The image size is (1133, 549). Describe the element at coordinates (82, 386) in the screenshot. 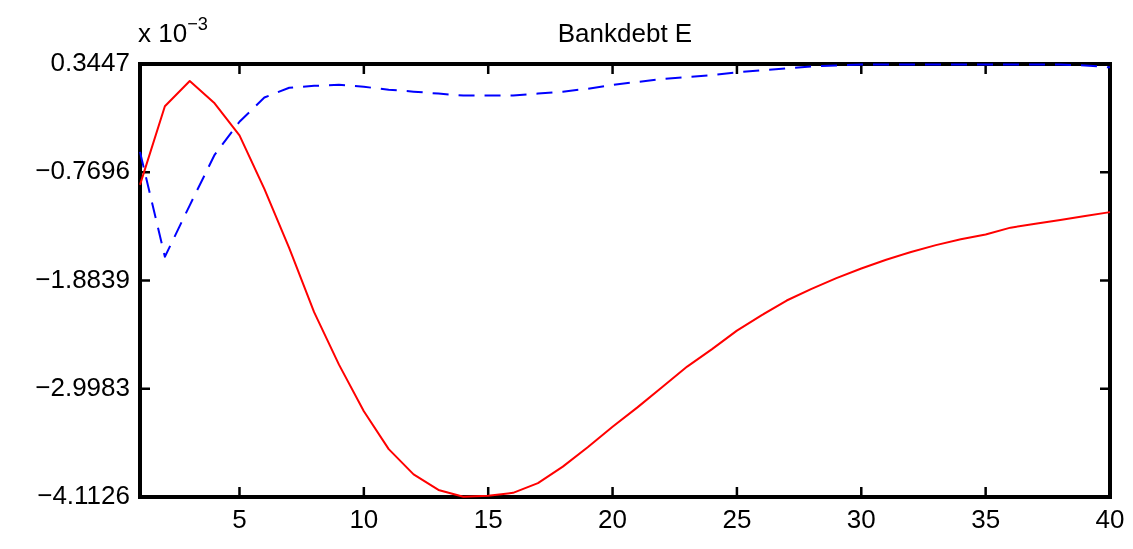

I see `y-tick-label: −2.9983` at that location.